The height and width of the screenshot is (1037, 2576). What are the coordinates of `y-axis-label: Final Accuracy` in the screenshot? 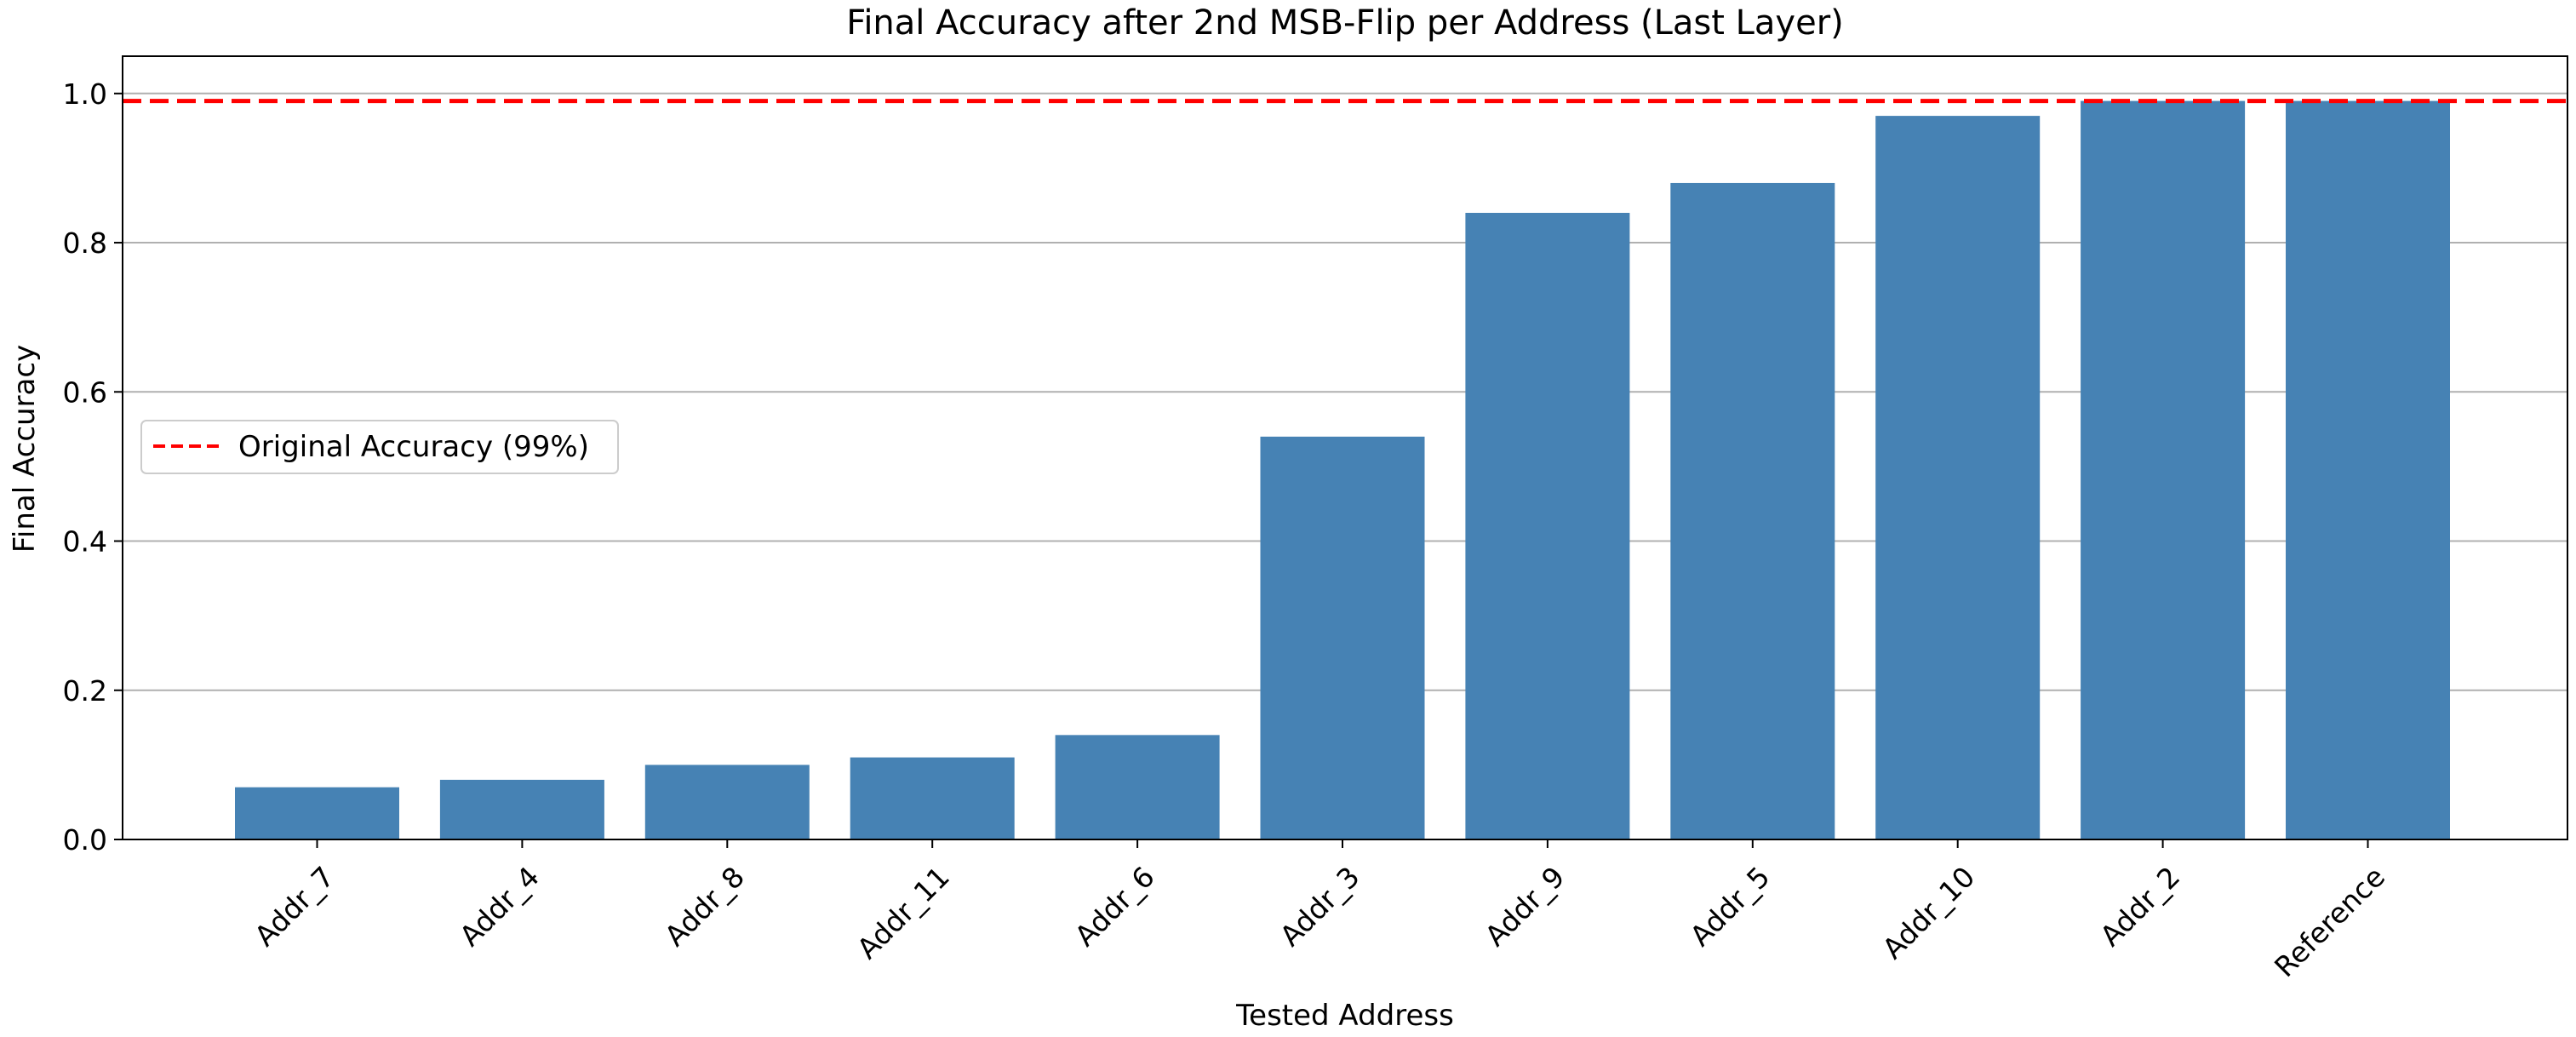 It's located at (25, 449).